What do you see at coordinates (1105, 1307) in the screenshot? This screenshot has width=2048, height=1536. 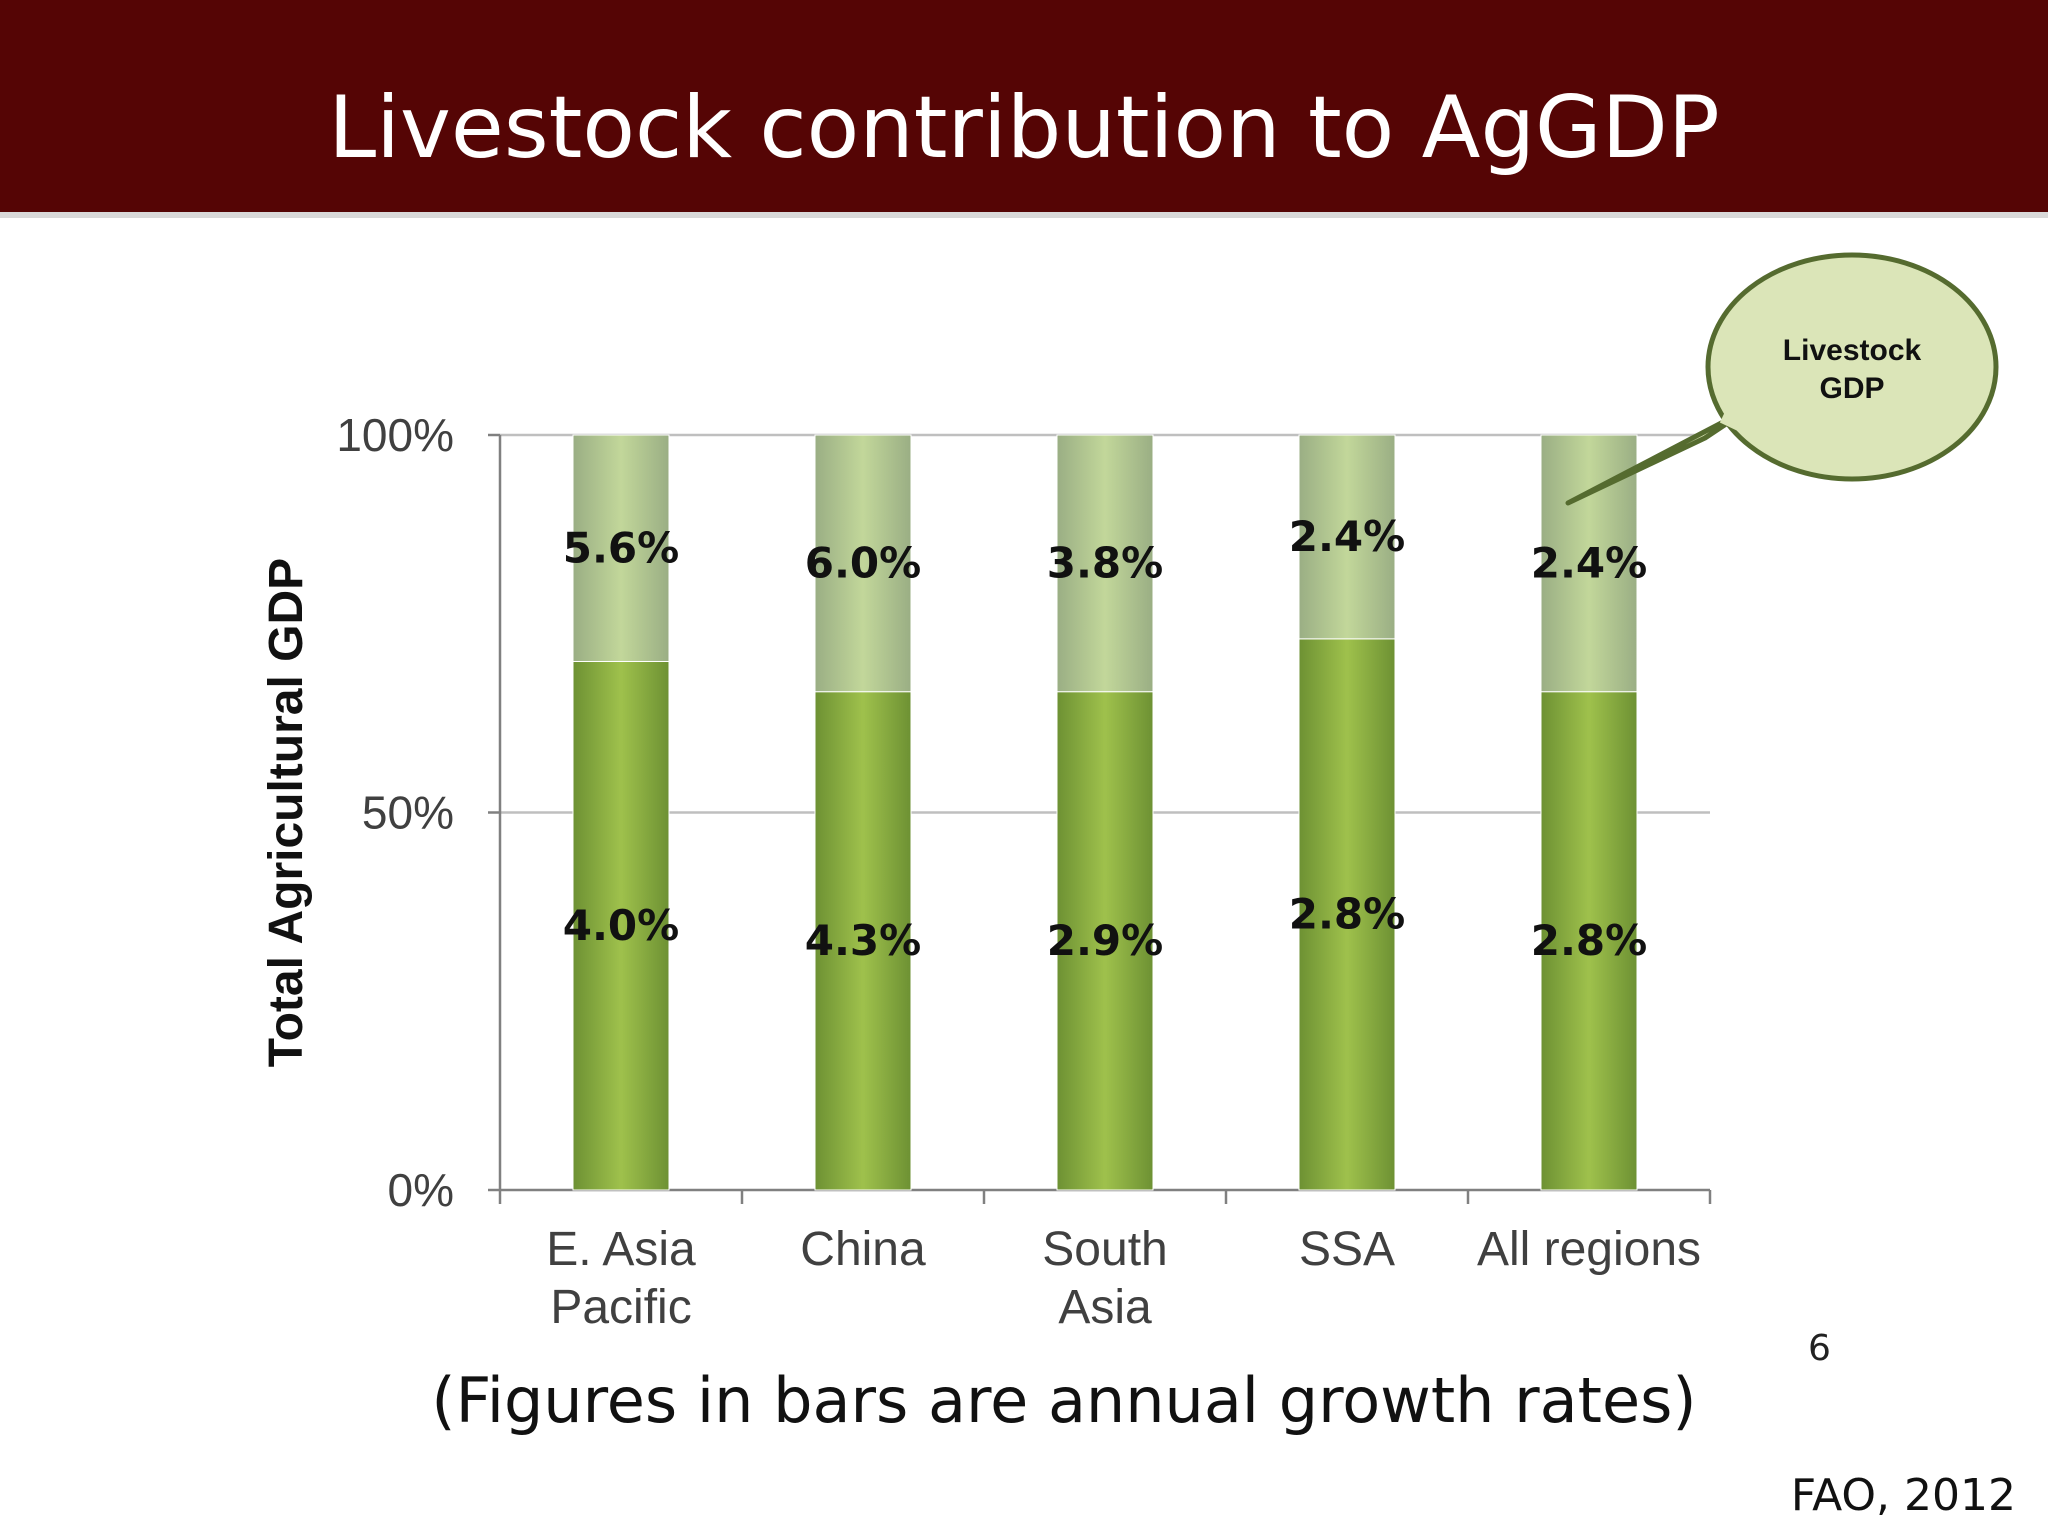 I see `category-label: Asia` at bounding box center [1105, 1307].